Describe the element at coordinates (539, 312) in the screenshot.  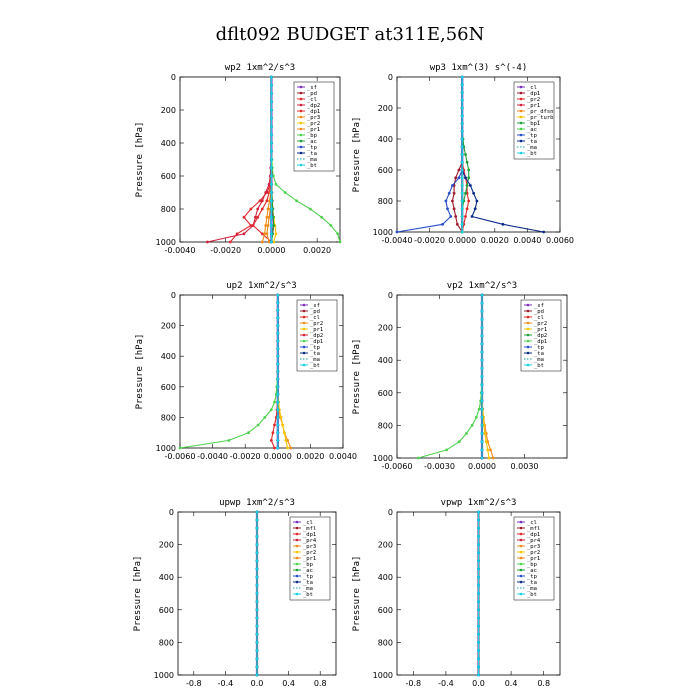
I see `legend-label: _pd` at that location.